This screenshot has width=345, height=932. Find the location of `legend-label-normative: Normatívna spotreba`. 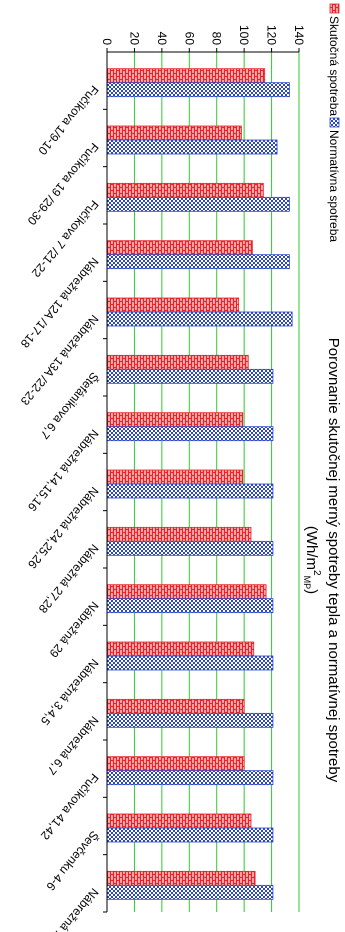

legend-label-normative: Normatívna spotreba is located at coordinates (334, 186).